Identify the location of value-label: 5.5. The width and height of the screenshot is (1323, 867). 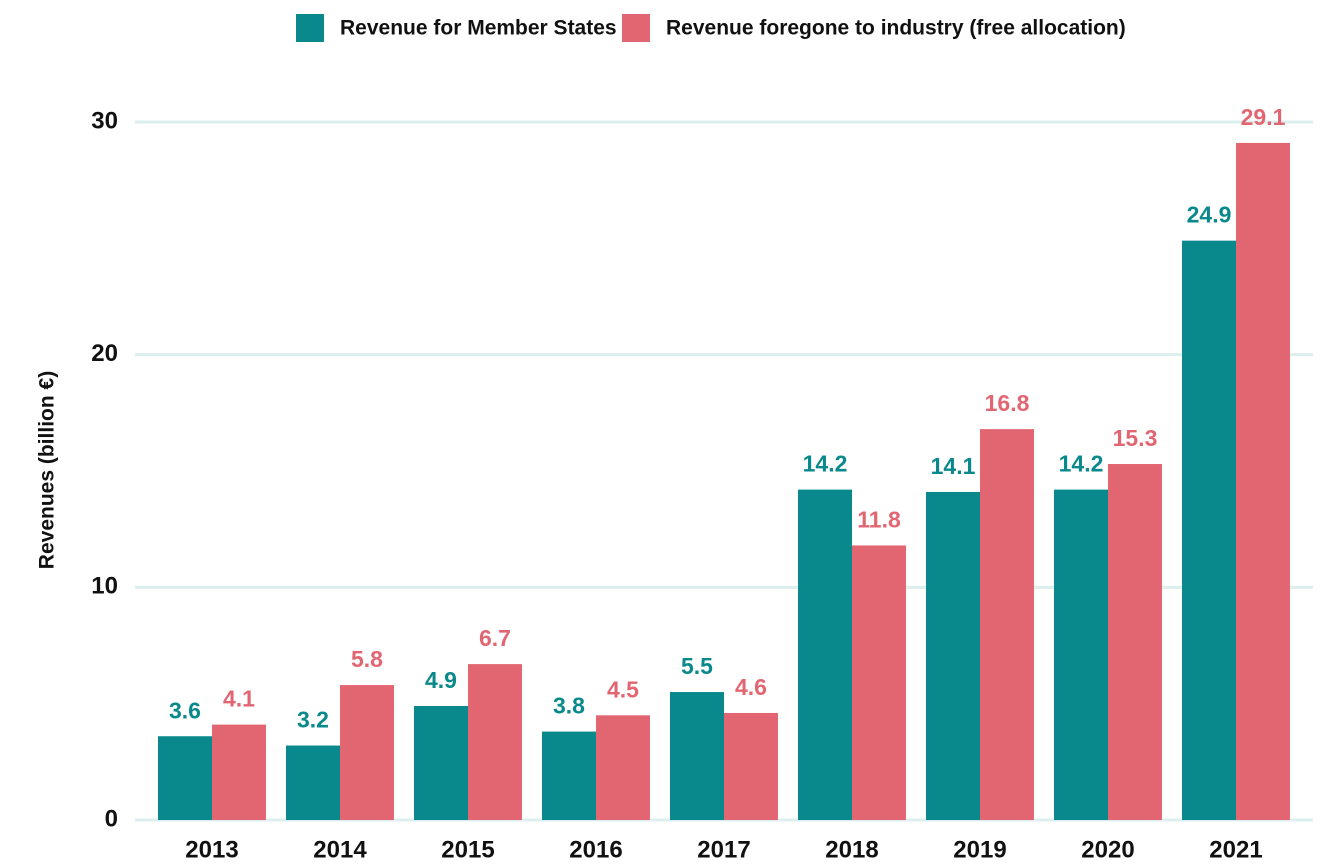
(697, 666).